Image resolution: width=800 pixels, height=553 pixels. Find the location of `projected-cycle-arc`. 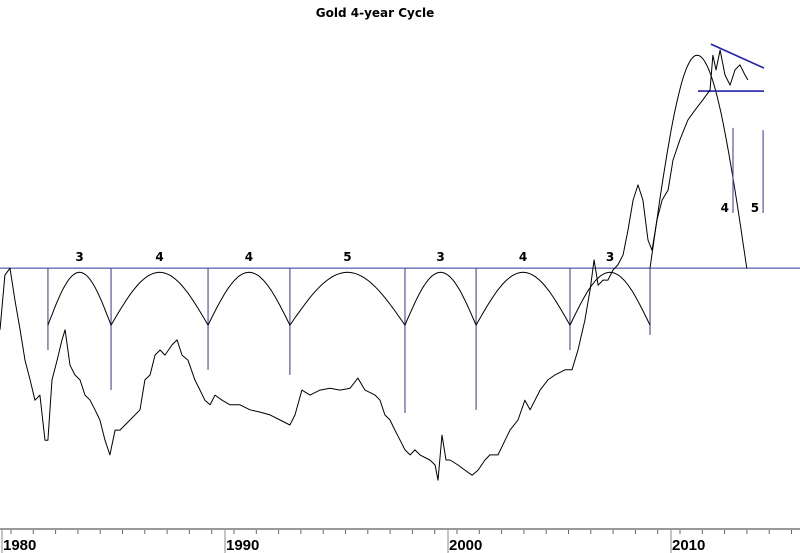

projected-cycle-arc is located at coordinates (698, 161).